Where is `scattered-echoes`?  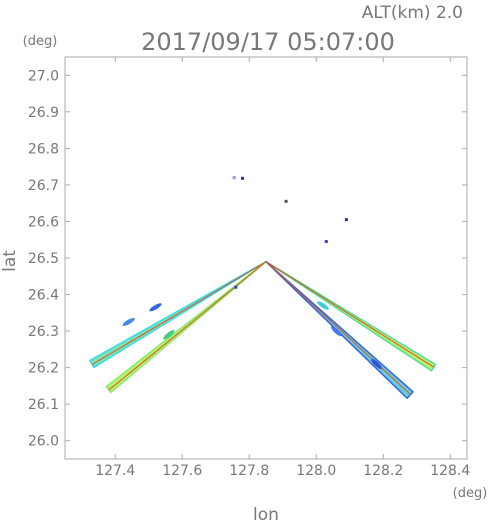 scattered-echoes is located at coordinates (290, 232).